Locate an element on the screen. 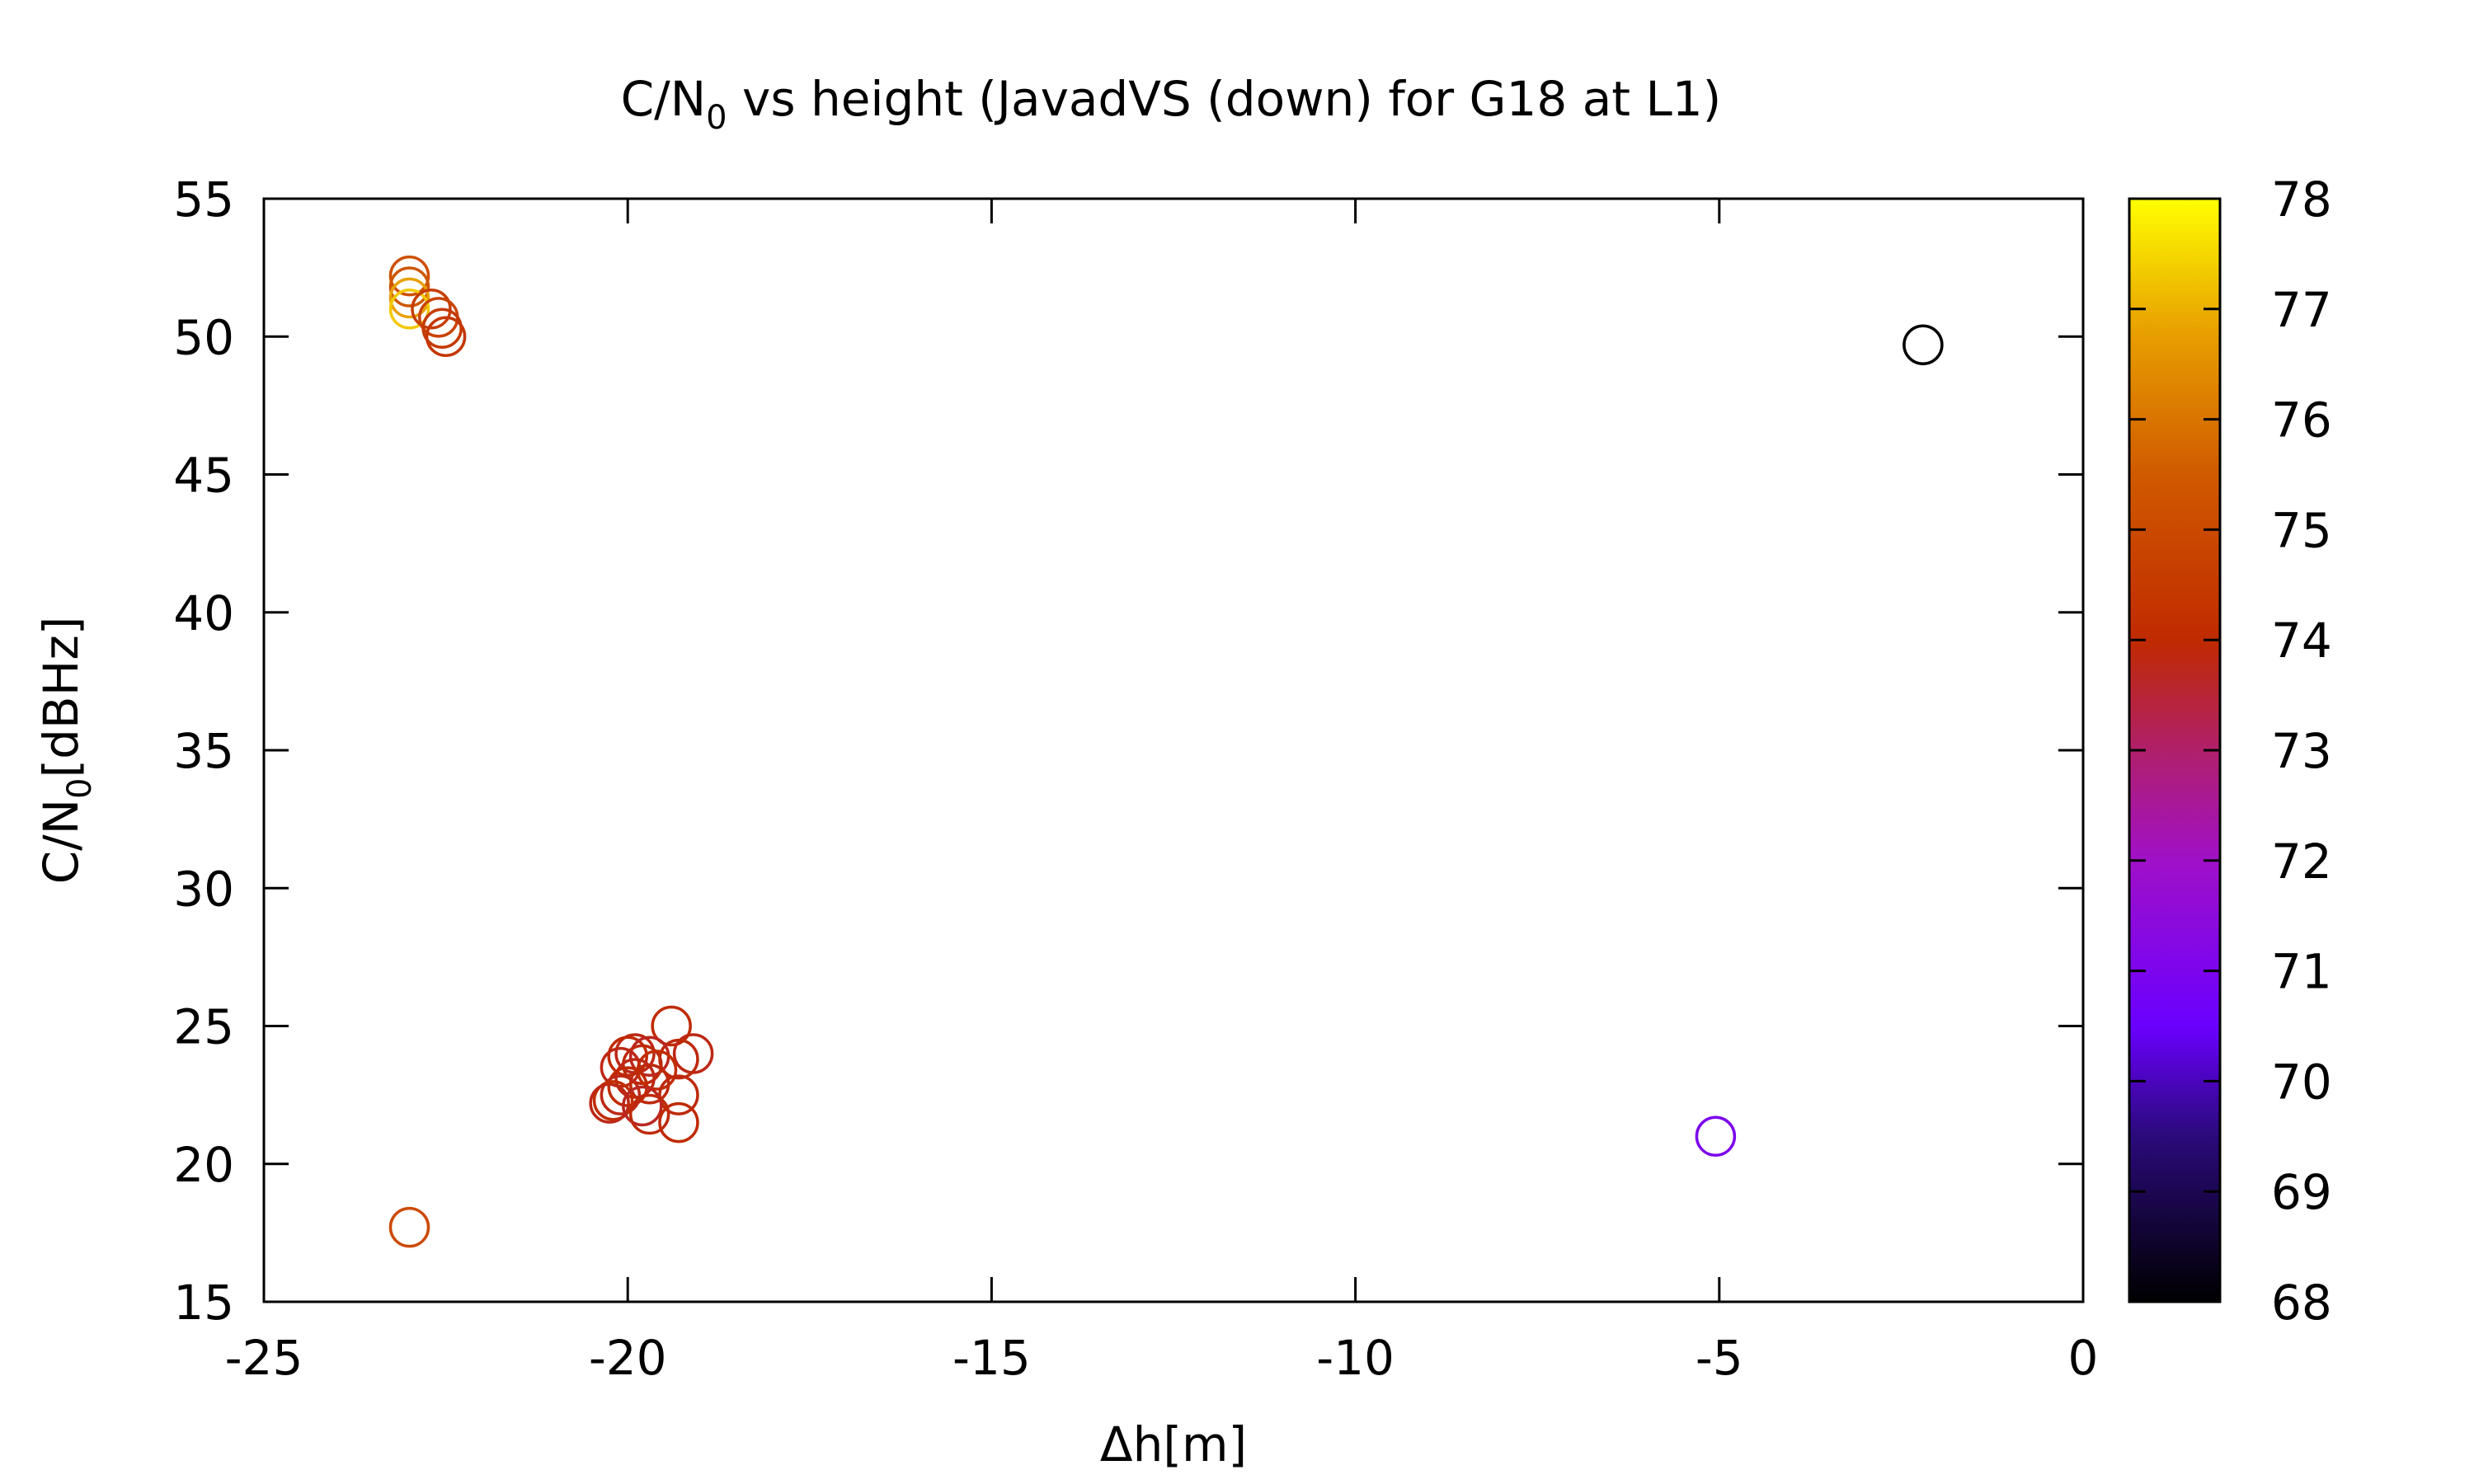 The height and width of the screenshot is (1484, 2474). colorbar-ticks: 68 69 70 71 72 73 74 75 76 77 78 is located at coordinates (2230, 751).